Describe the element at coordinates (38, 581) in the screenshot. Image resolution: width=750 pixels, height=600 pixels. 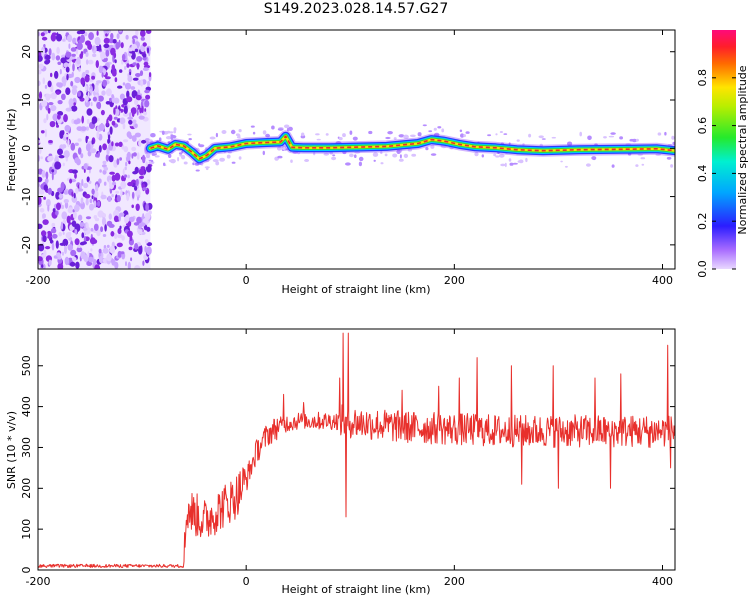
I see `snr-x-tick-label: -200` at that location.